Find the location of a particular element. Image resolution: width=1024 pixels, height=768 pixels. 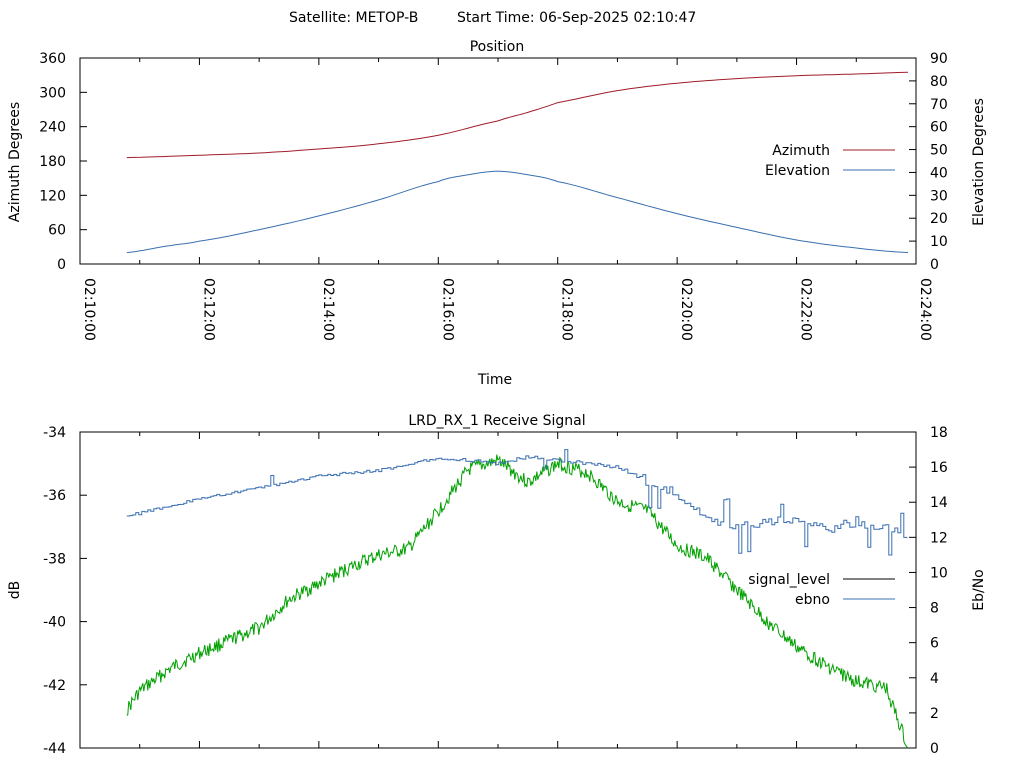

legend-label: ebno is located at coordinates (812, 600).